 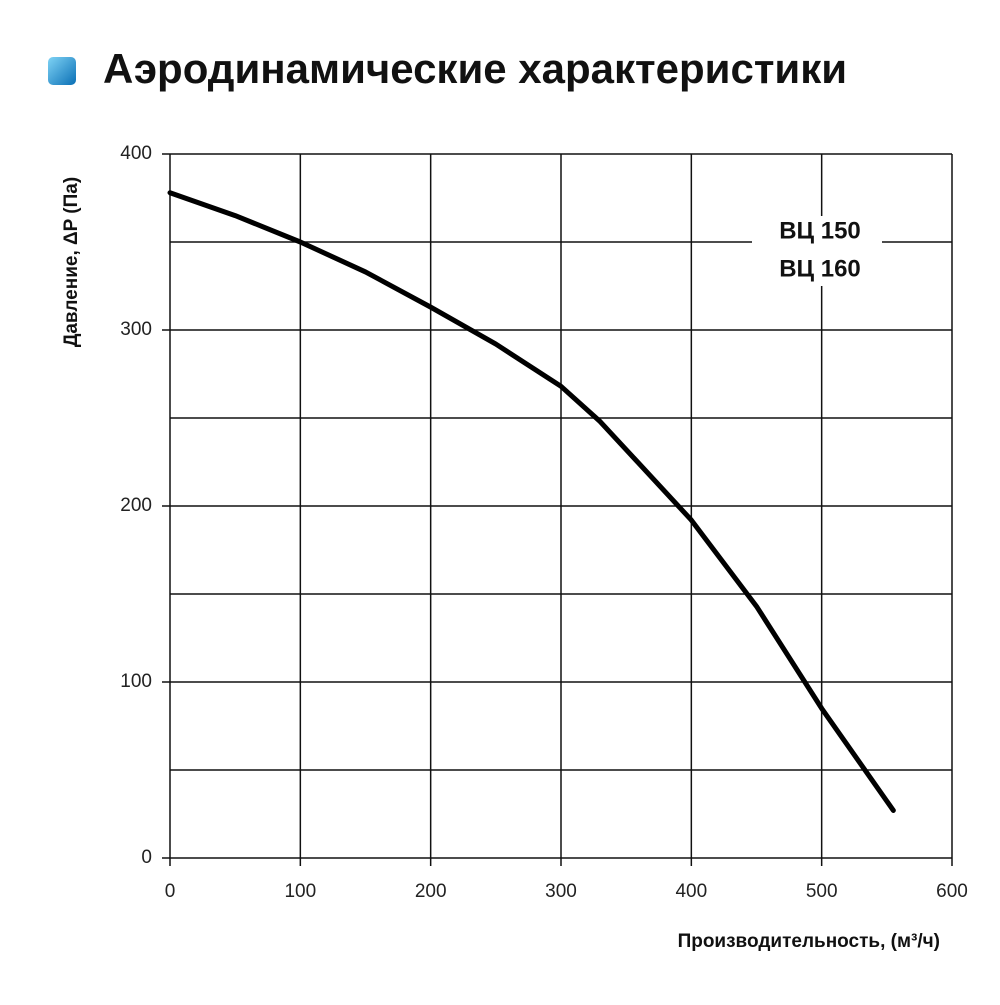 What do you see at coordinates (561, 891) in the screenshot?
I see `x-tick-label: 300` at bounding box center [561, 891].